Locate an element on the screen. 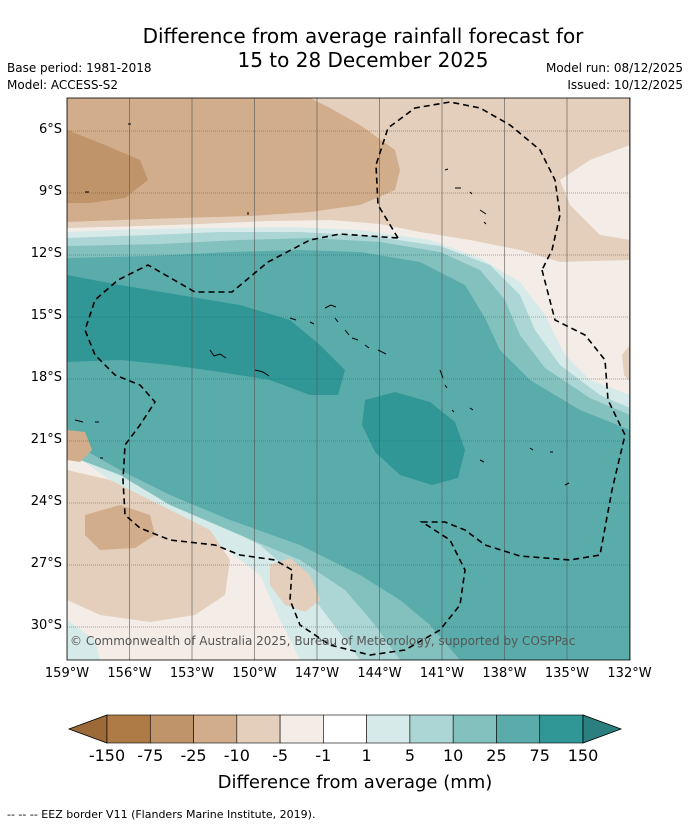  lat-label: 21°S is located at coordinates (46, 439).